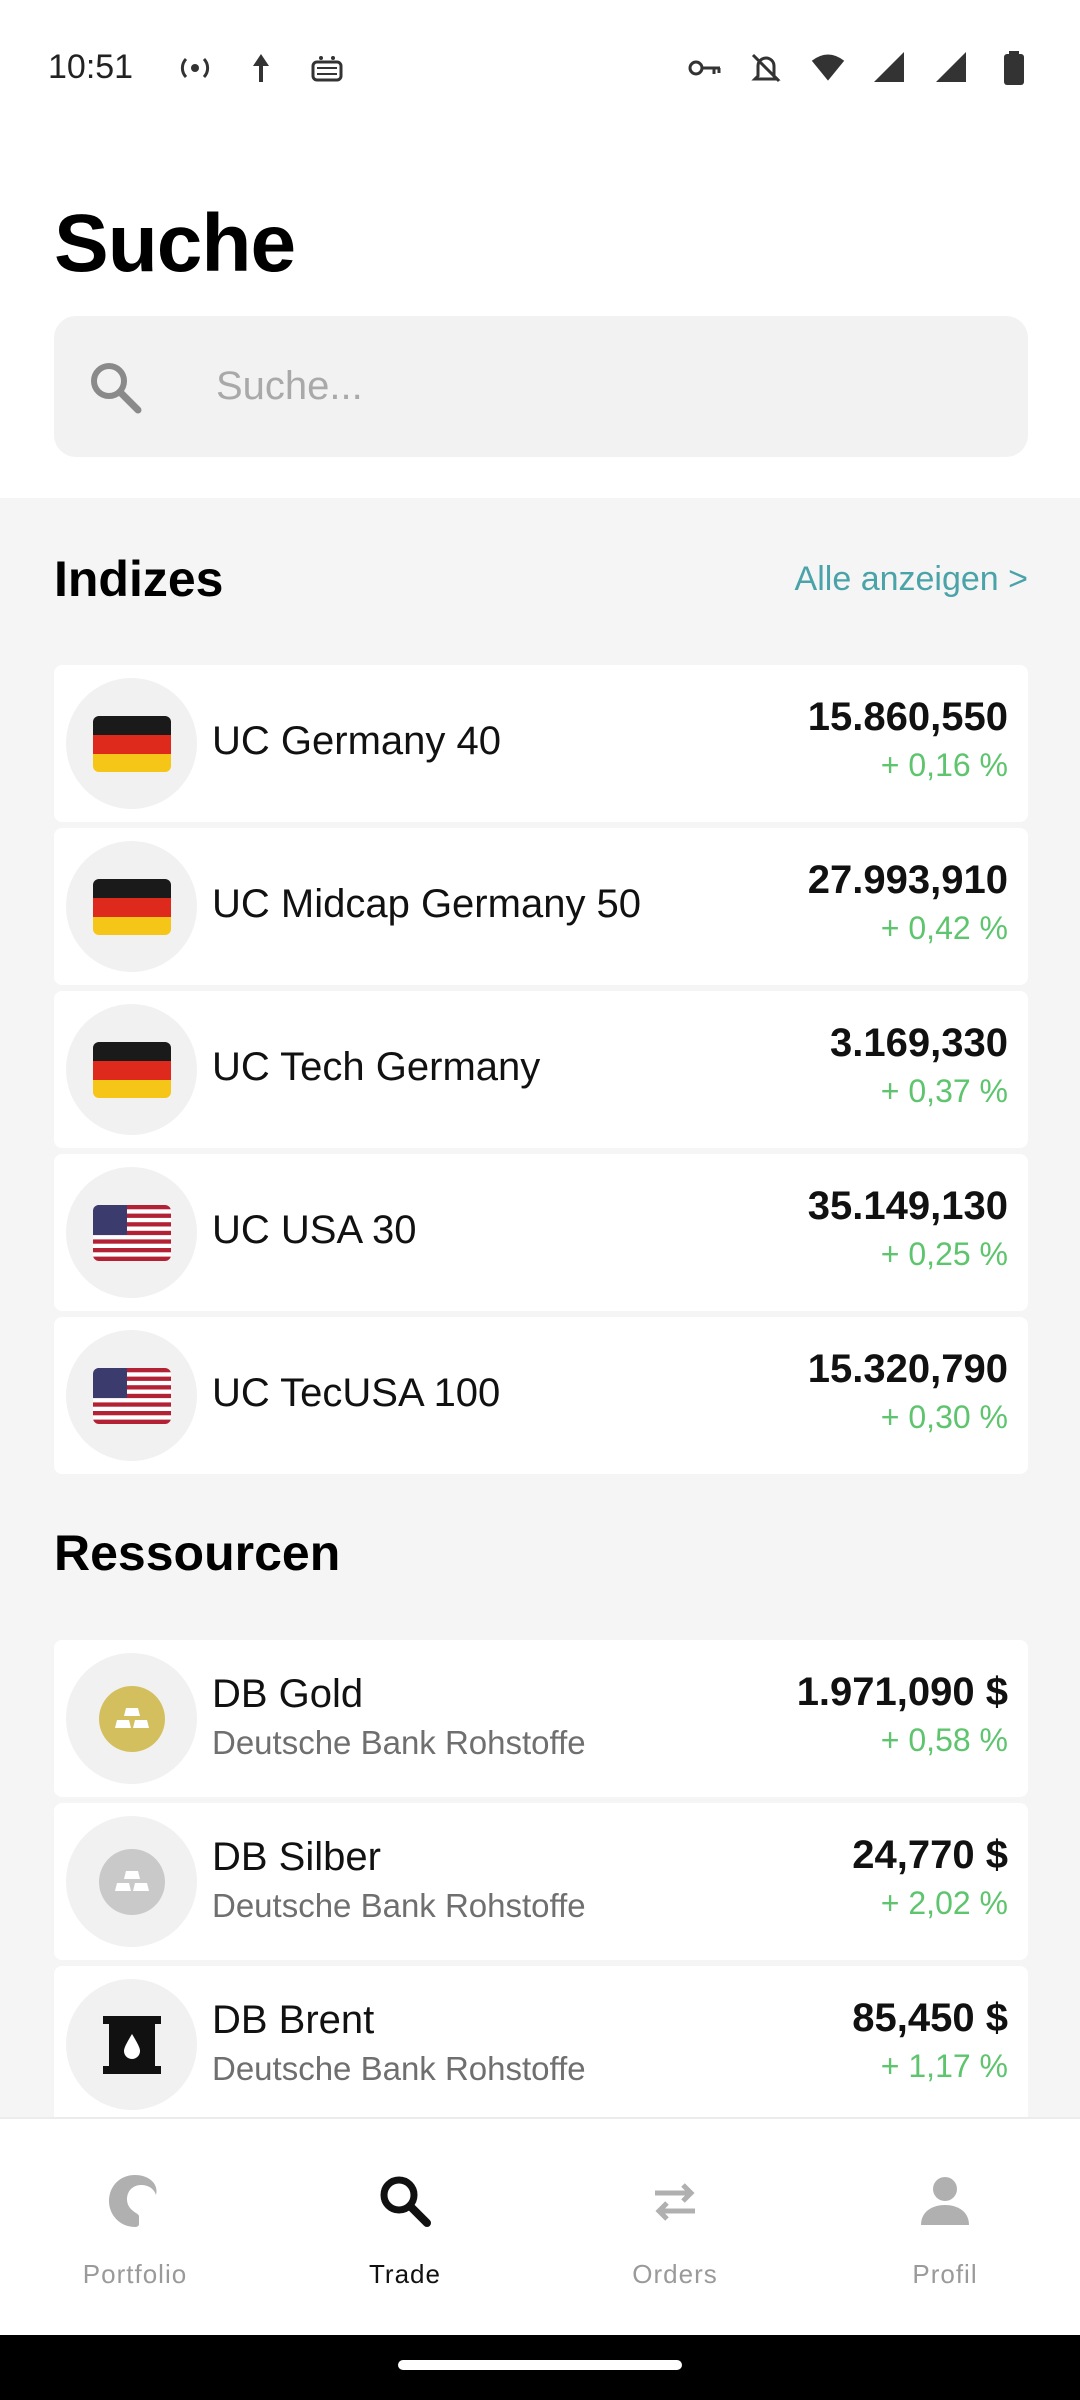 The width and height of the screenshot is (1080, 2400). I want to click on item-price: 3.169,330, so click(919, 1043).